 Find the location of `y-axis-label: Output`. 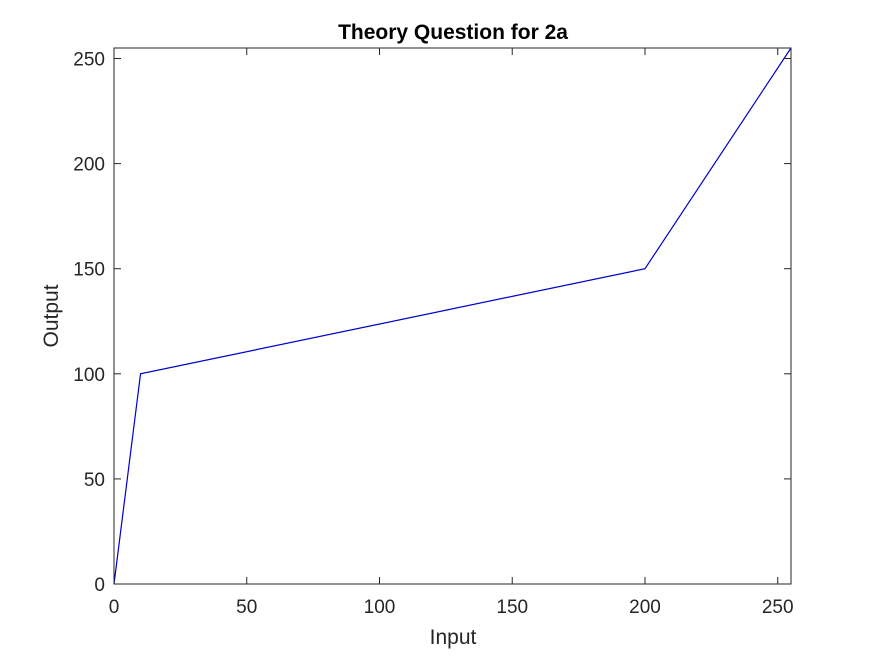

y-axis-label: Output is located at coordinates (51, 315).